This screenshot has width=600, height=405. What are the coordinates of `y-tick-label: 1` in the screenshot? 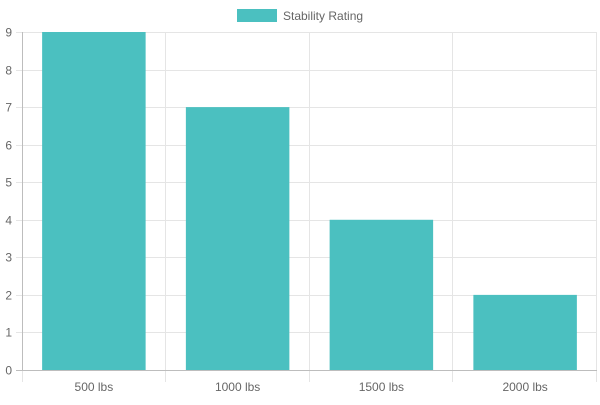 It's located at (8, 333).